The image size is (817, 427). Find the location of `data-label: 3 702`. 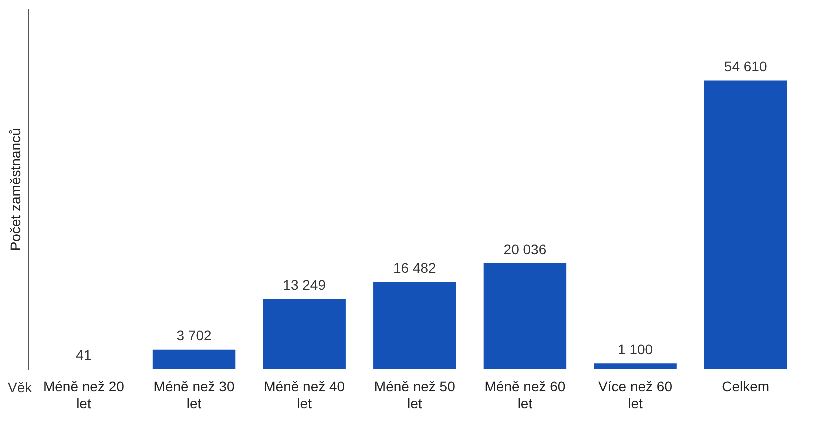

data-label: 3 702 is located at coordinates (194, 336).